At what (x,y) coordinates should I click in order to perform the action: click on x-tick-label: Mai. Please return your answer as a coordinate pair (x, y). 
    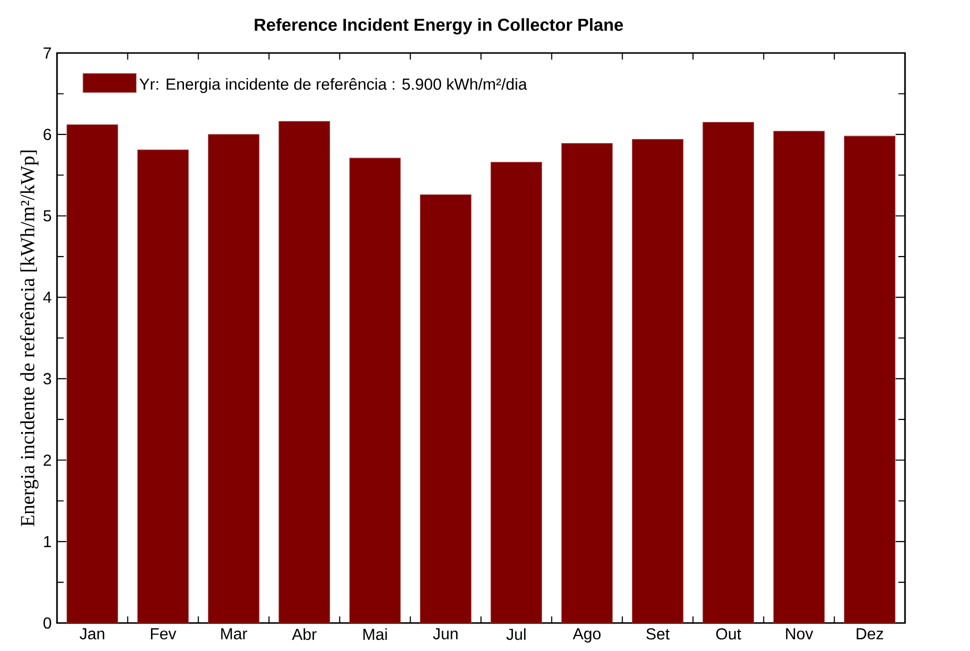
    Looking at the image, I should click on (375, 634).